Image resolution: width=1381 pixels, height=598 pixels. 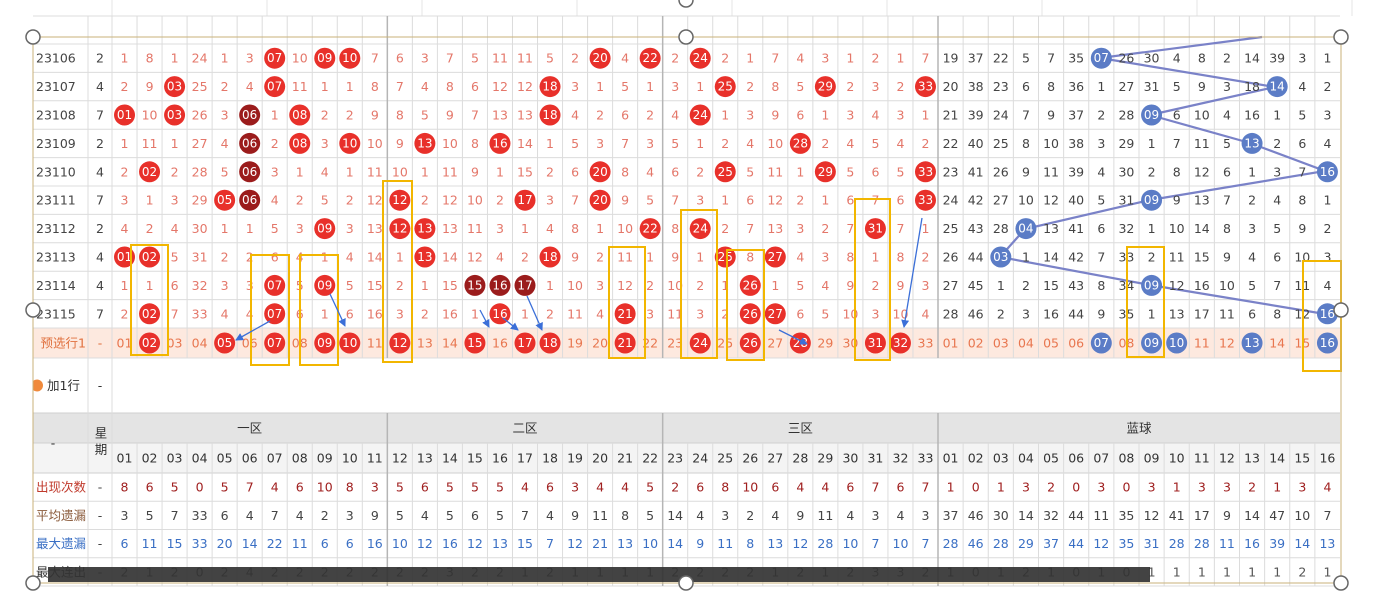 I want to click on cell-value: 18, so click(x=1252, y=86).